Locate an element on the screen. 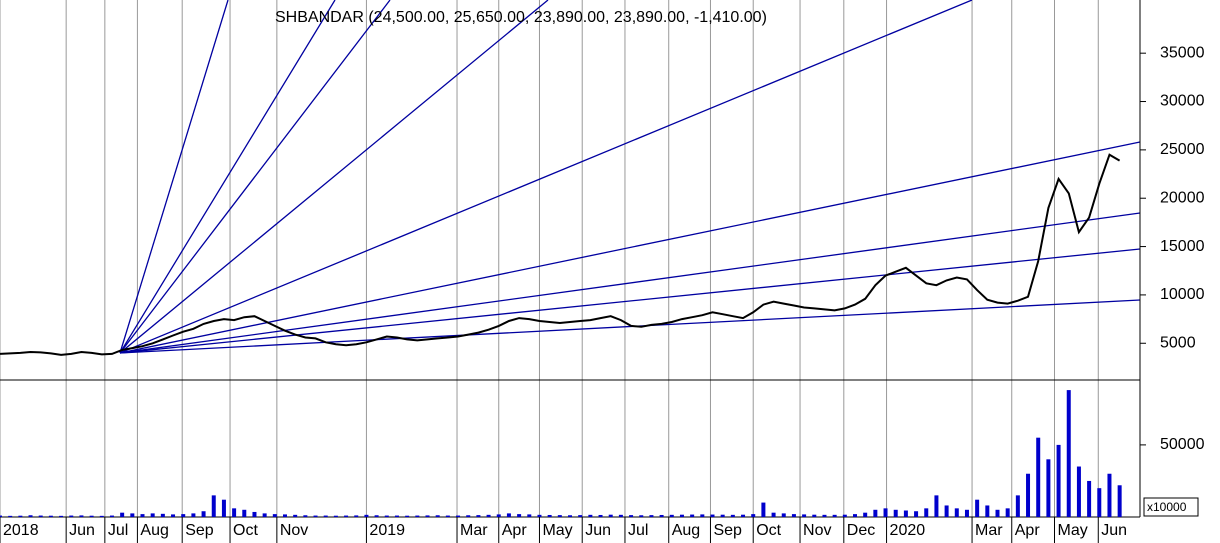 This screenshot has height=543, width=1220. x-tick-label: Jul is located at coordinates (118, 530).